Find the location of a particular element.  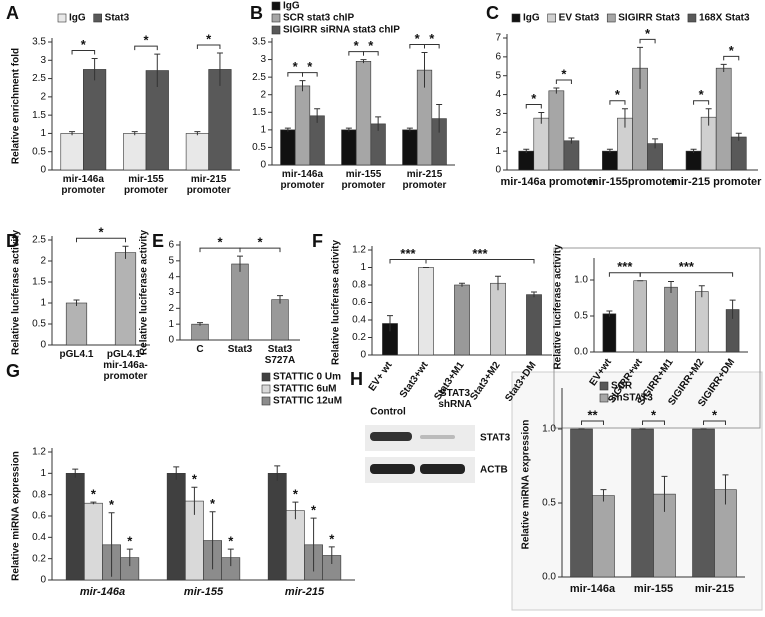

legend-label: SIGIRR Stat3 is located at coordinates (649, 18).